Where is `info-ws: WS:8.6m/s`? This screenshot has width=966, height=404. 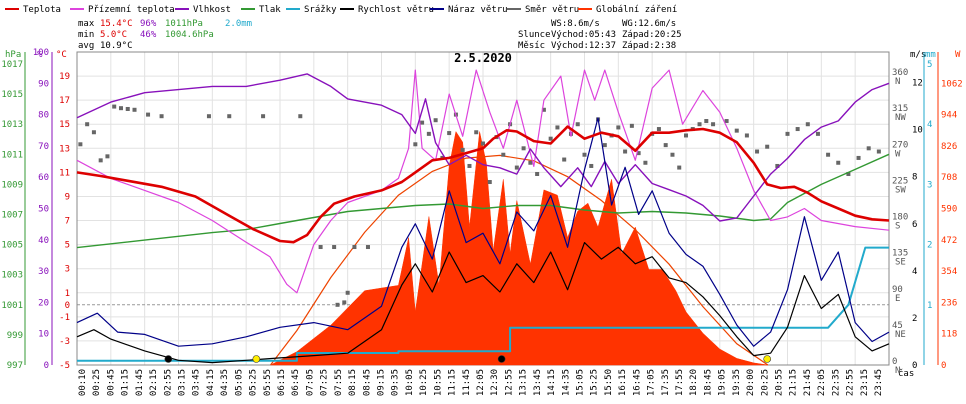
info-ws: WS:8.6m/s is located at coordinates (575, 24).